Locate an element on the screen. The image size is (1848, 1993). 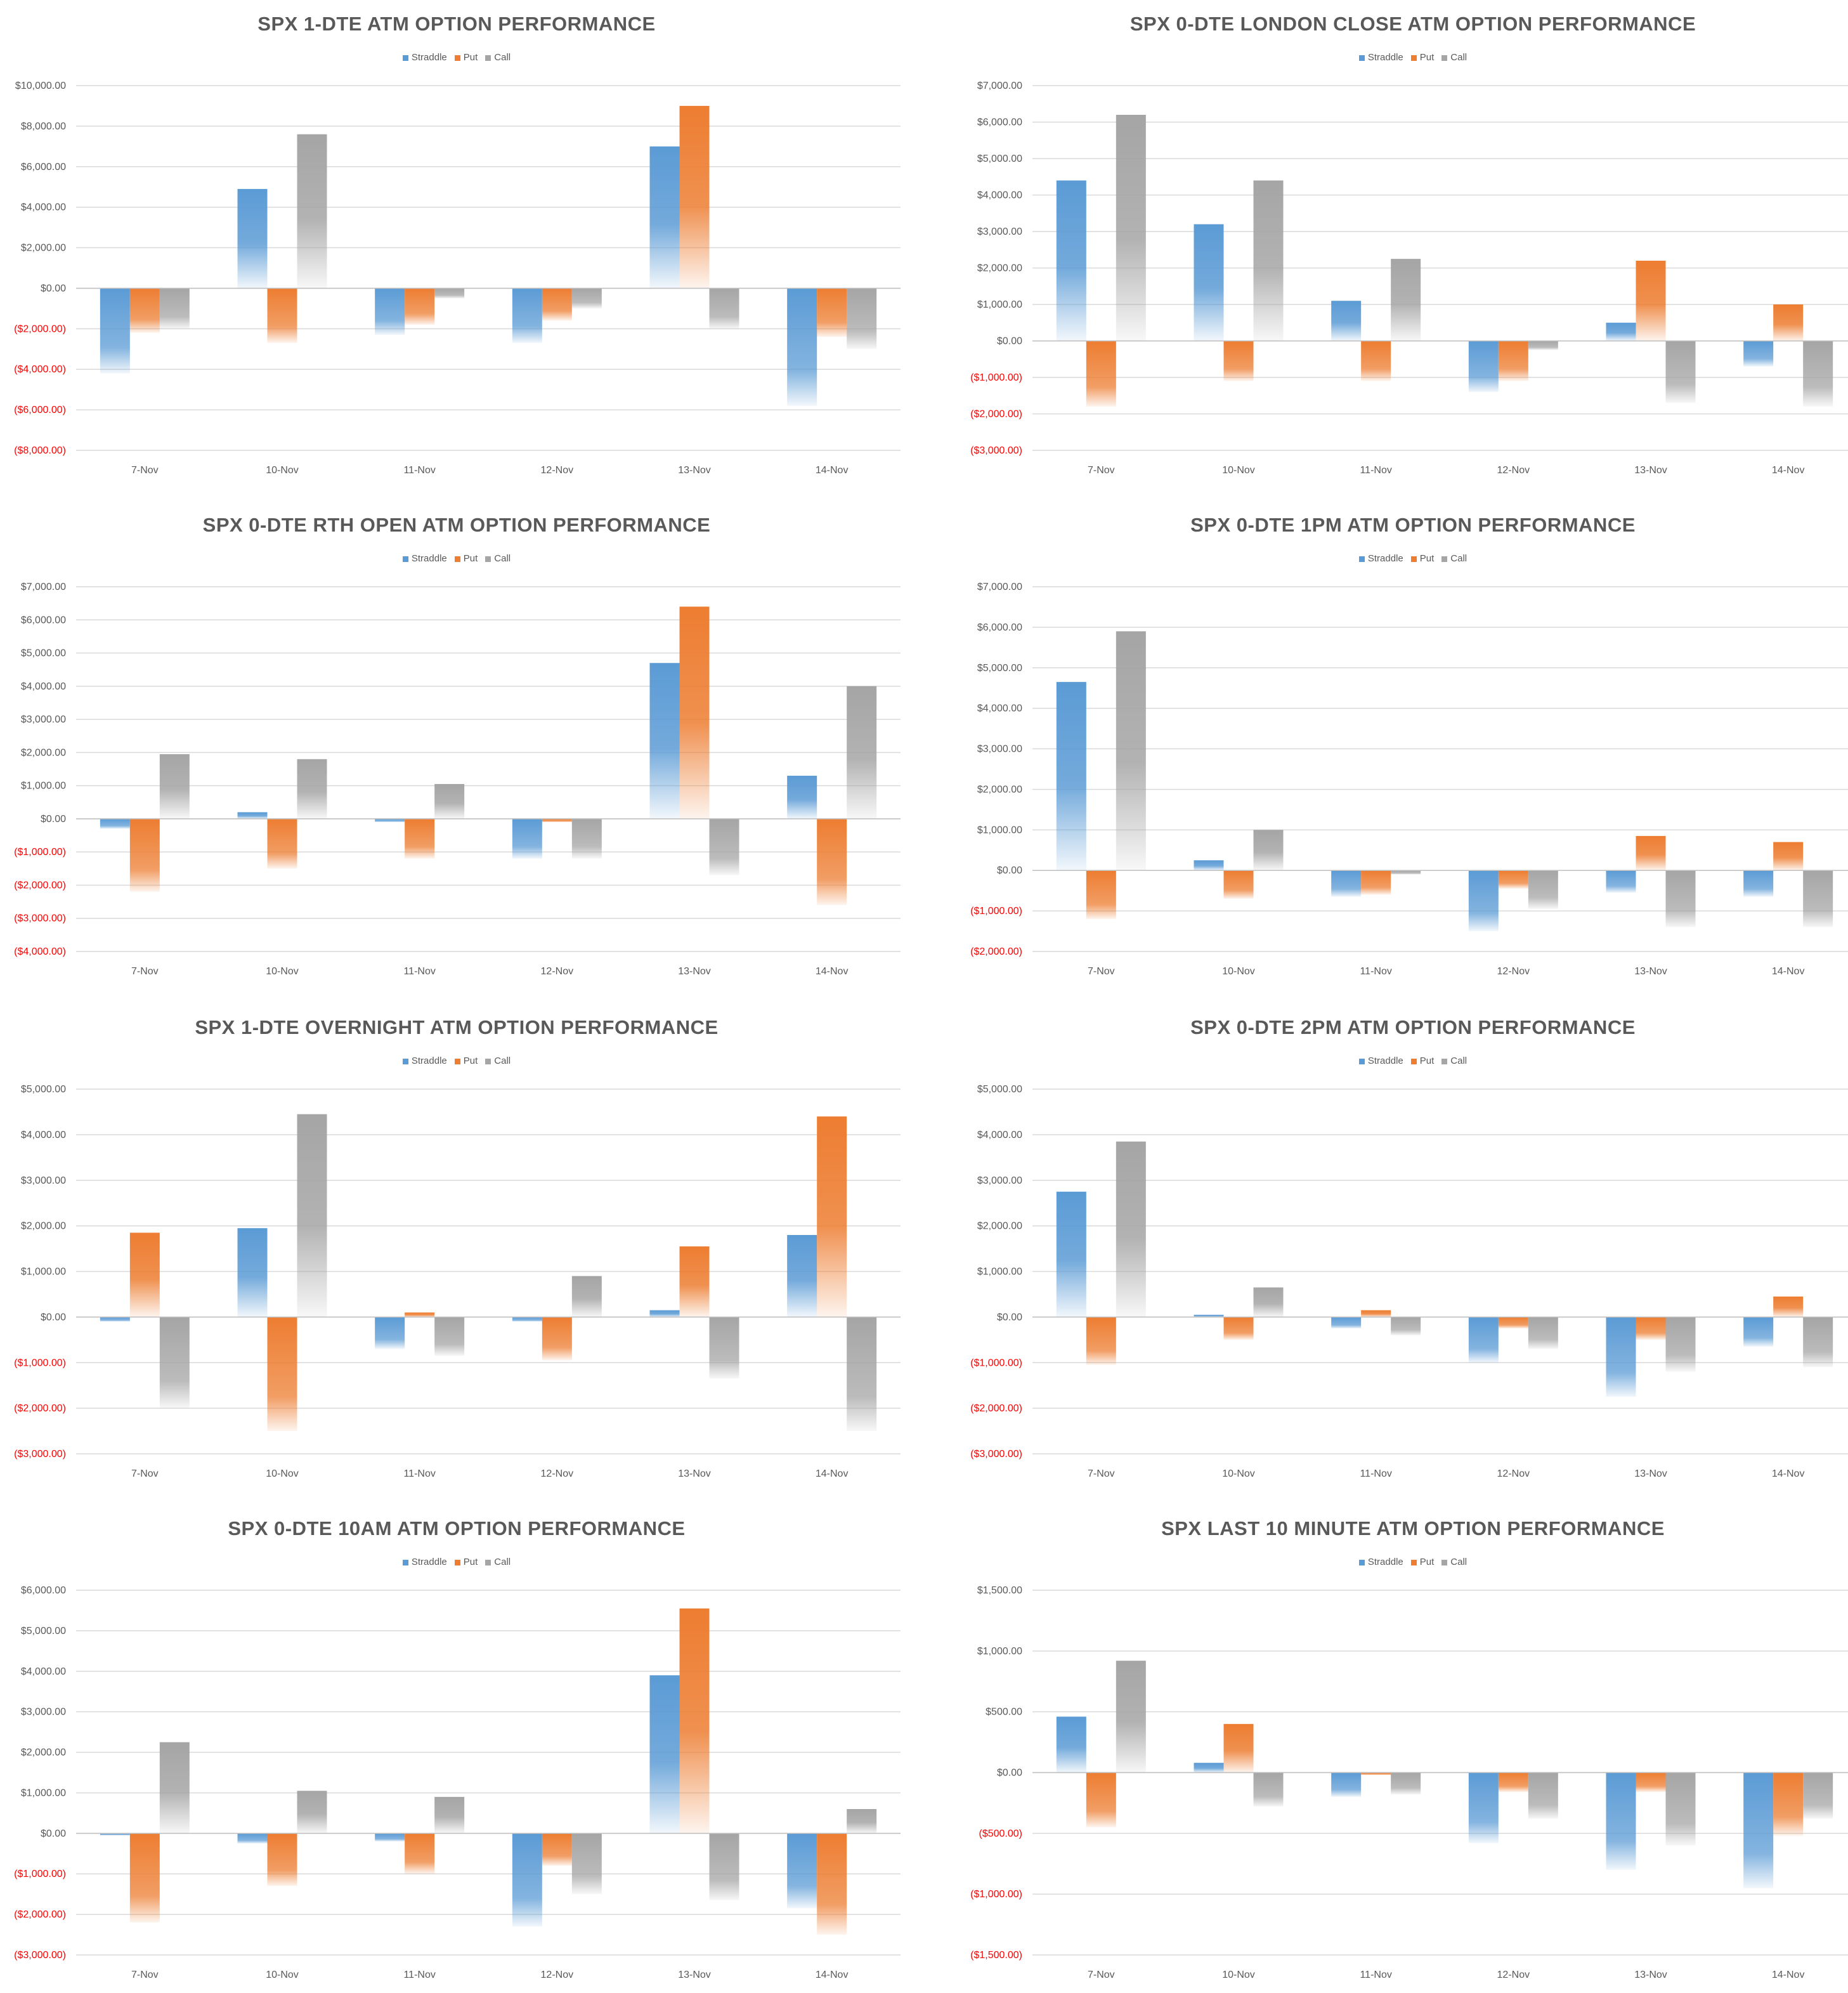
y-tick-label: $7,000.00 is located at coordinates (43, 587).